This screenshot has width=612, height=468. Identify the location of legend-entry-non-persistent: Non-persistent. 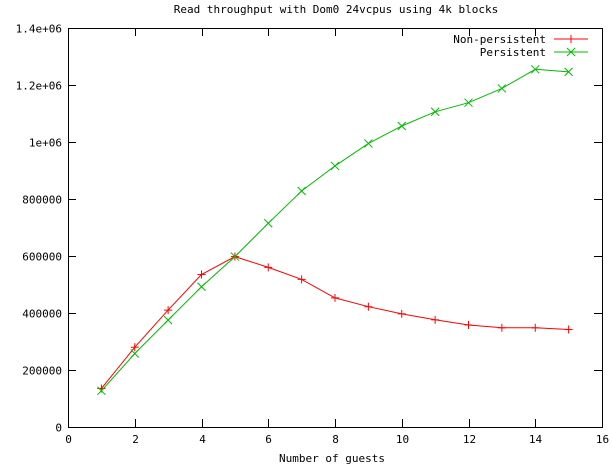
(520, 39).